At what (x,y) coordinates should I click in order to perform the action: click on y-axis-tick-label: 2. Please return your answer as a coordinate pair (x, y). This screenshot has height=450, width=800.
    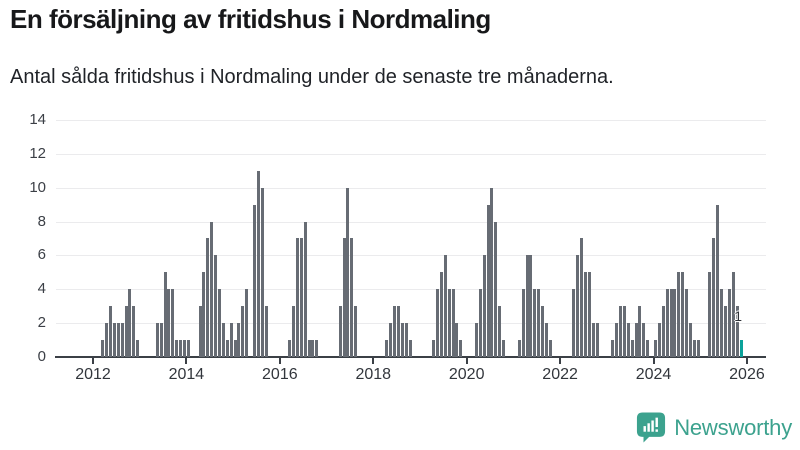
    Looking at the image, I should click on (41, 323).